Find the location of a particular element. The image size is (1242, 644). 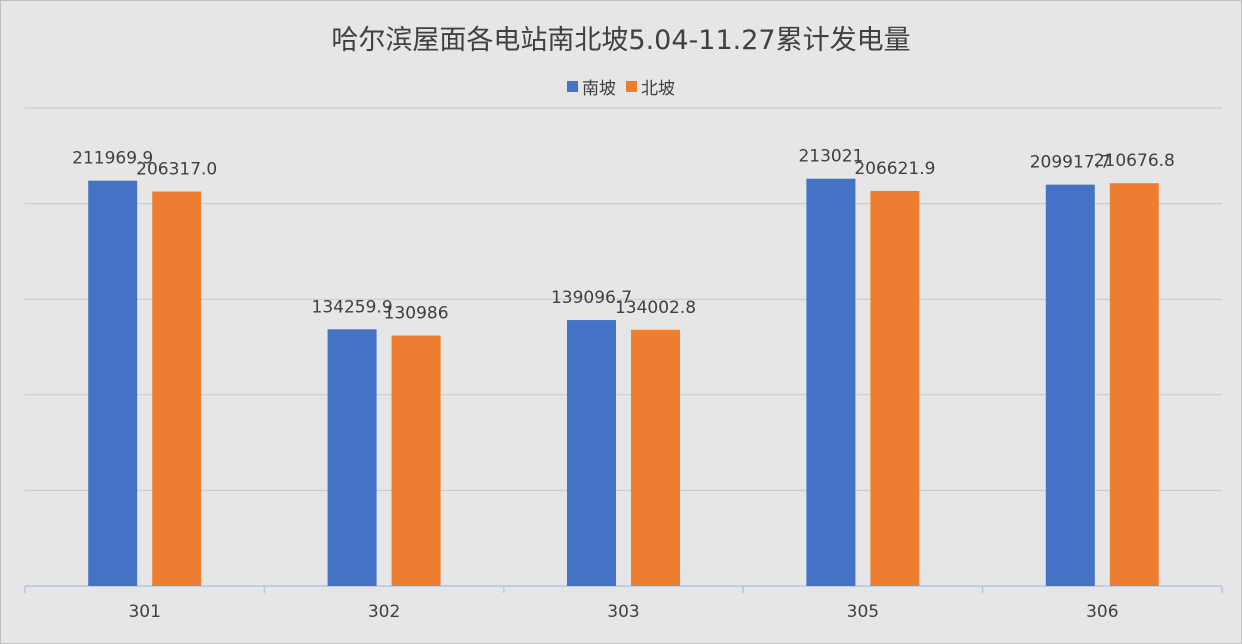

legend-label-north: 北坡 is located at coordinates (658, 89).